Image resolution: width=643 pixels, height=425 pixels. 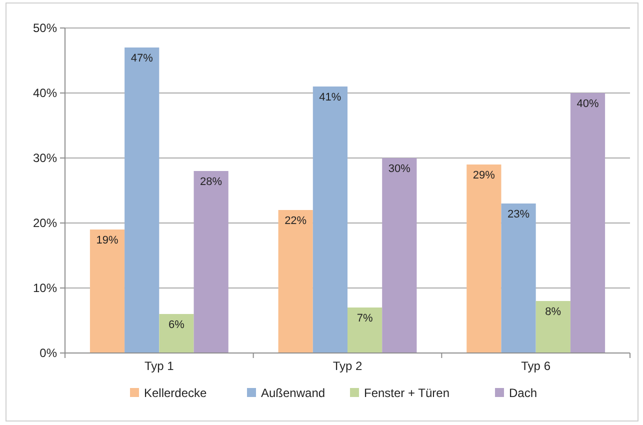 What do you see at coordinates (519, 214) in the screenshot?
I see `data-label: 23%` at bounding box center [519, 214].